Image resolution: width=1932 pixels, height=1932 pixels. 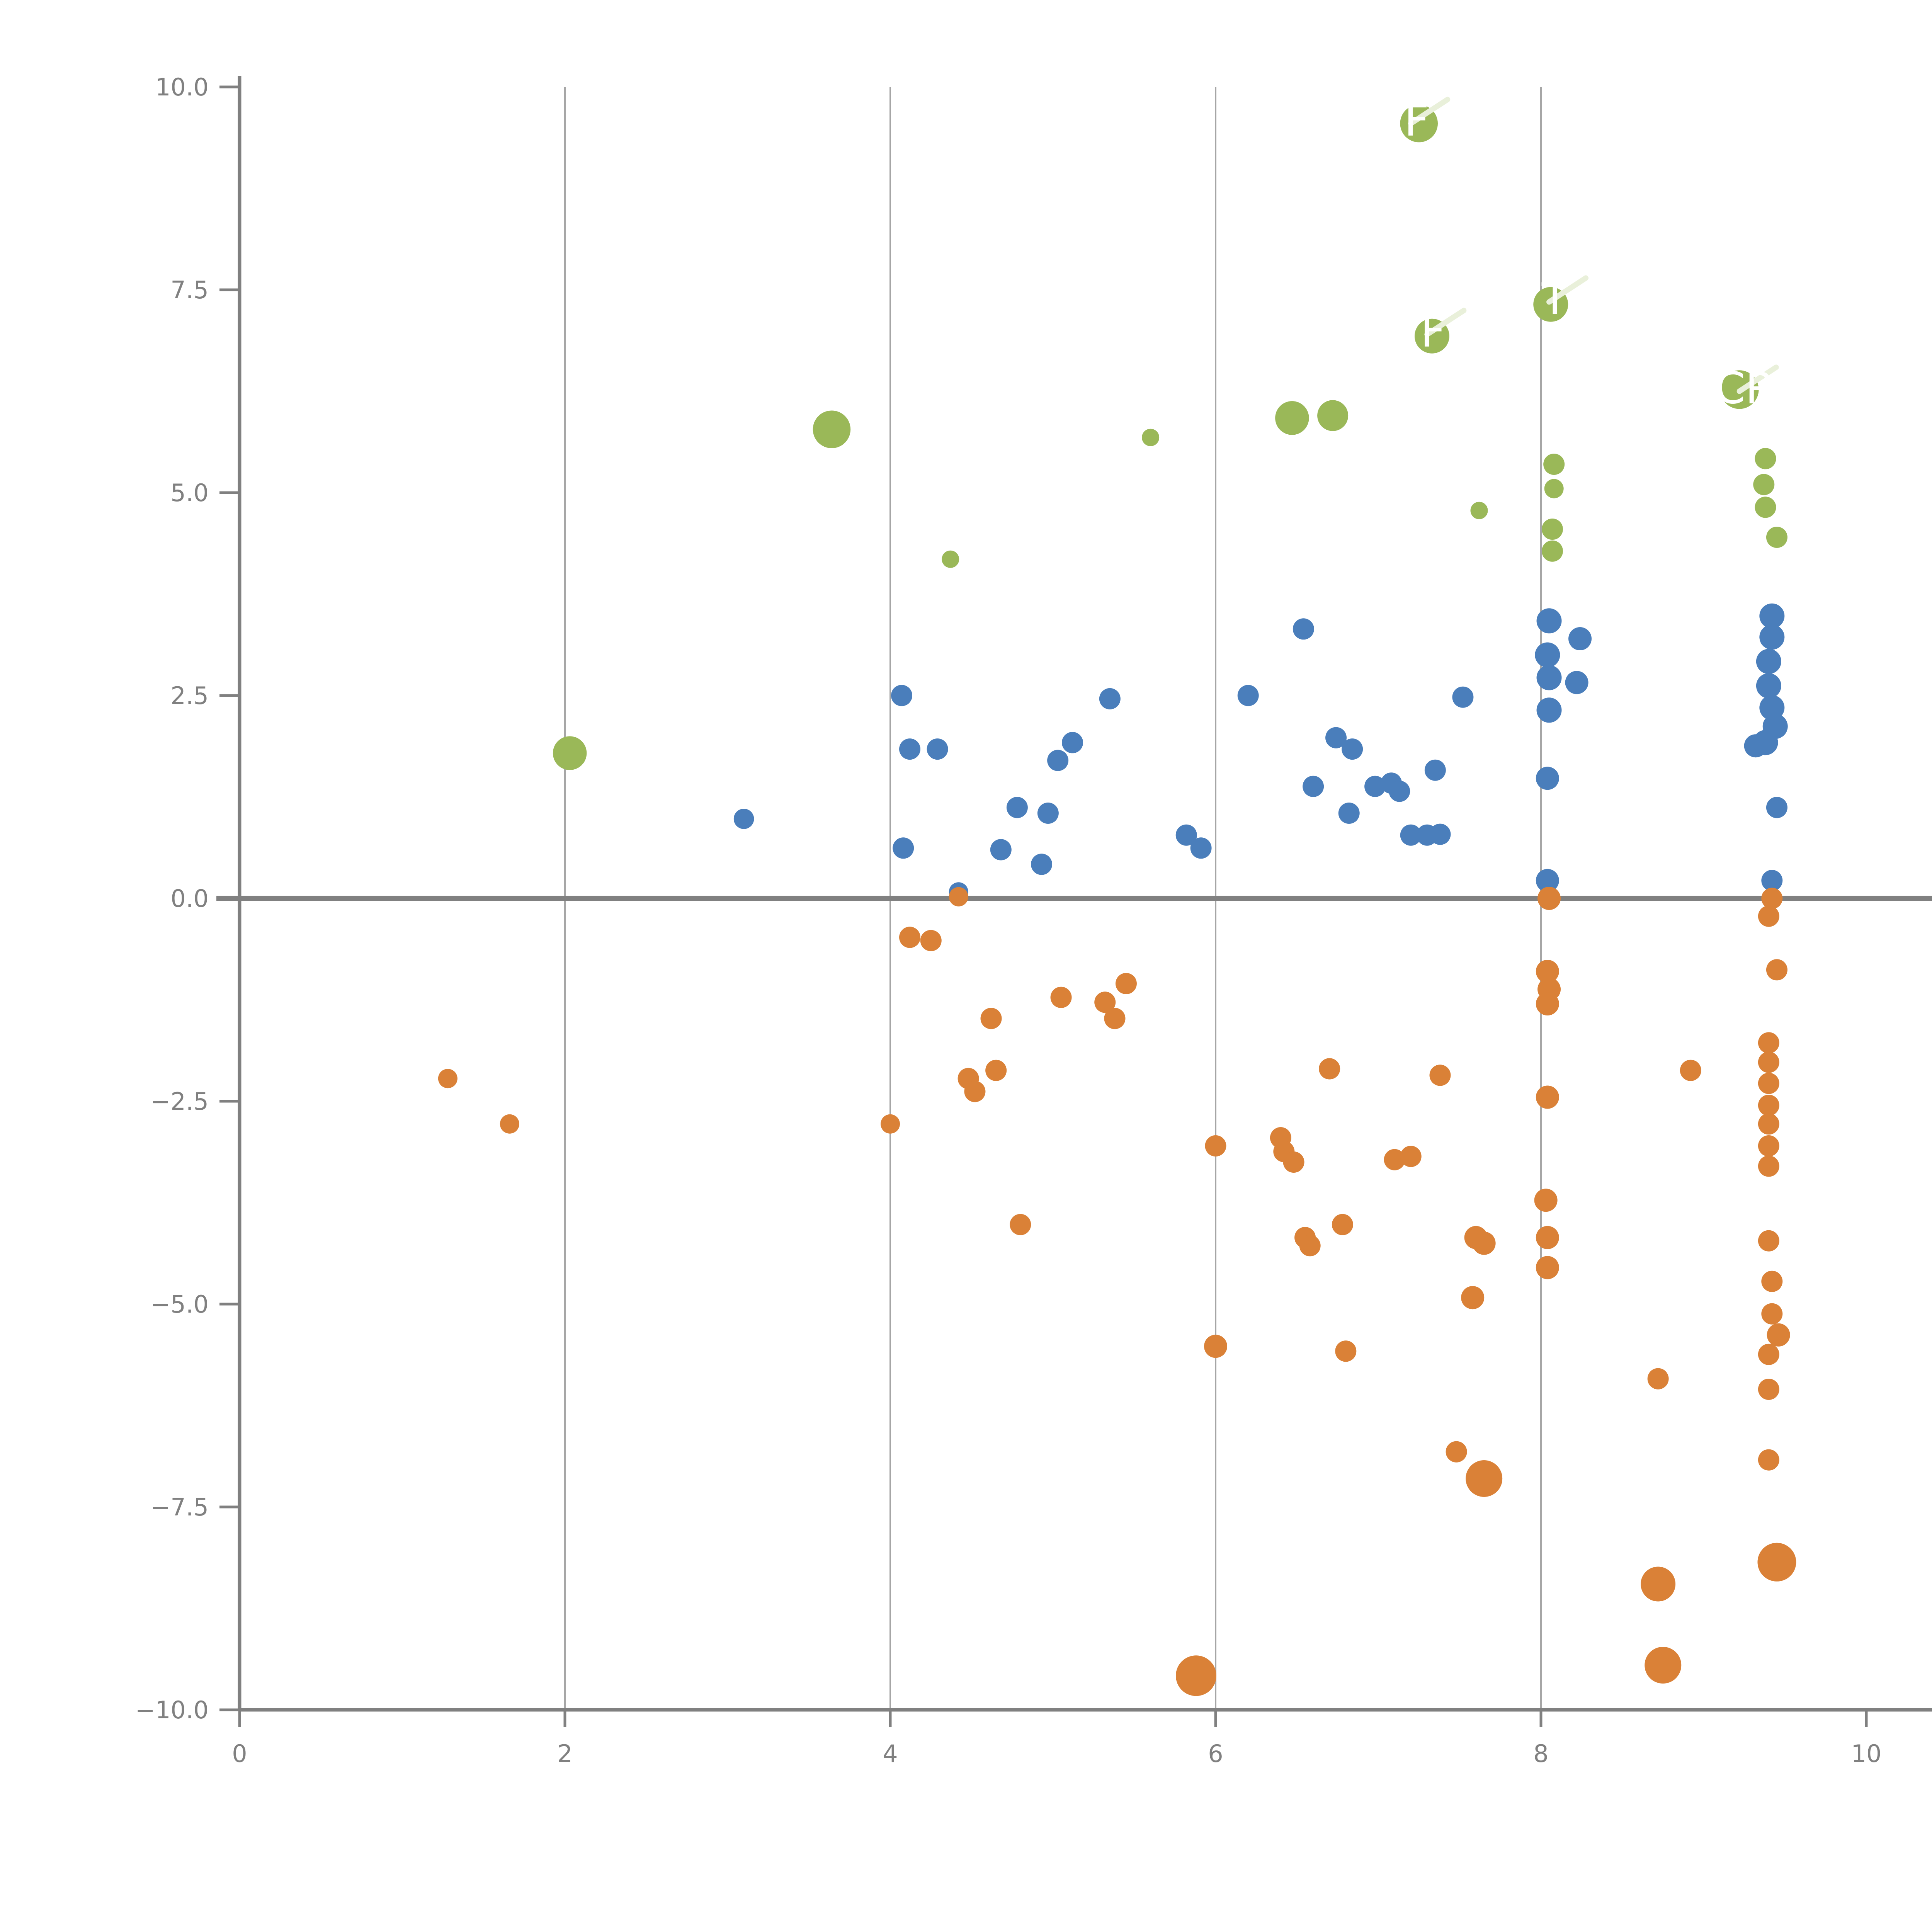 What do you see at coordinates (1261, 752) in the screenshot?
I see `series-blue` at bounding box center [1261, 752].